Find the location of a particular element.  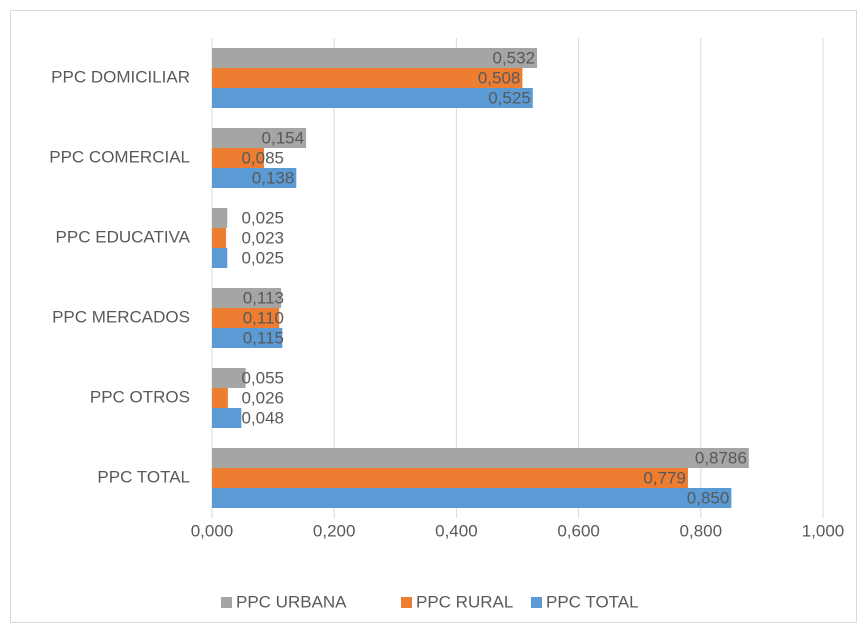

value-label: 0,508 is located at coordinates (499, 77).